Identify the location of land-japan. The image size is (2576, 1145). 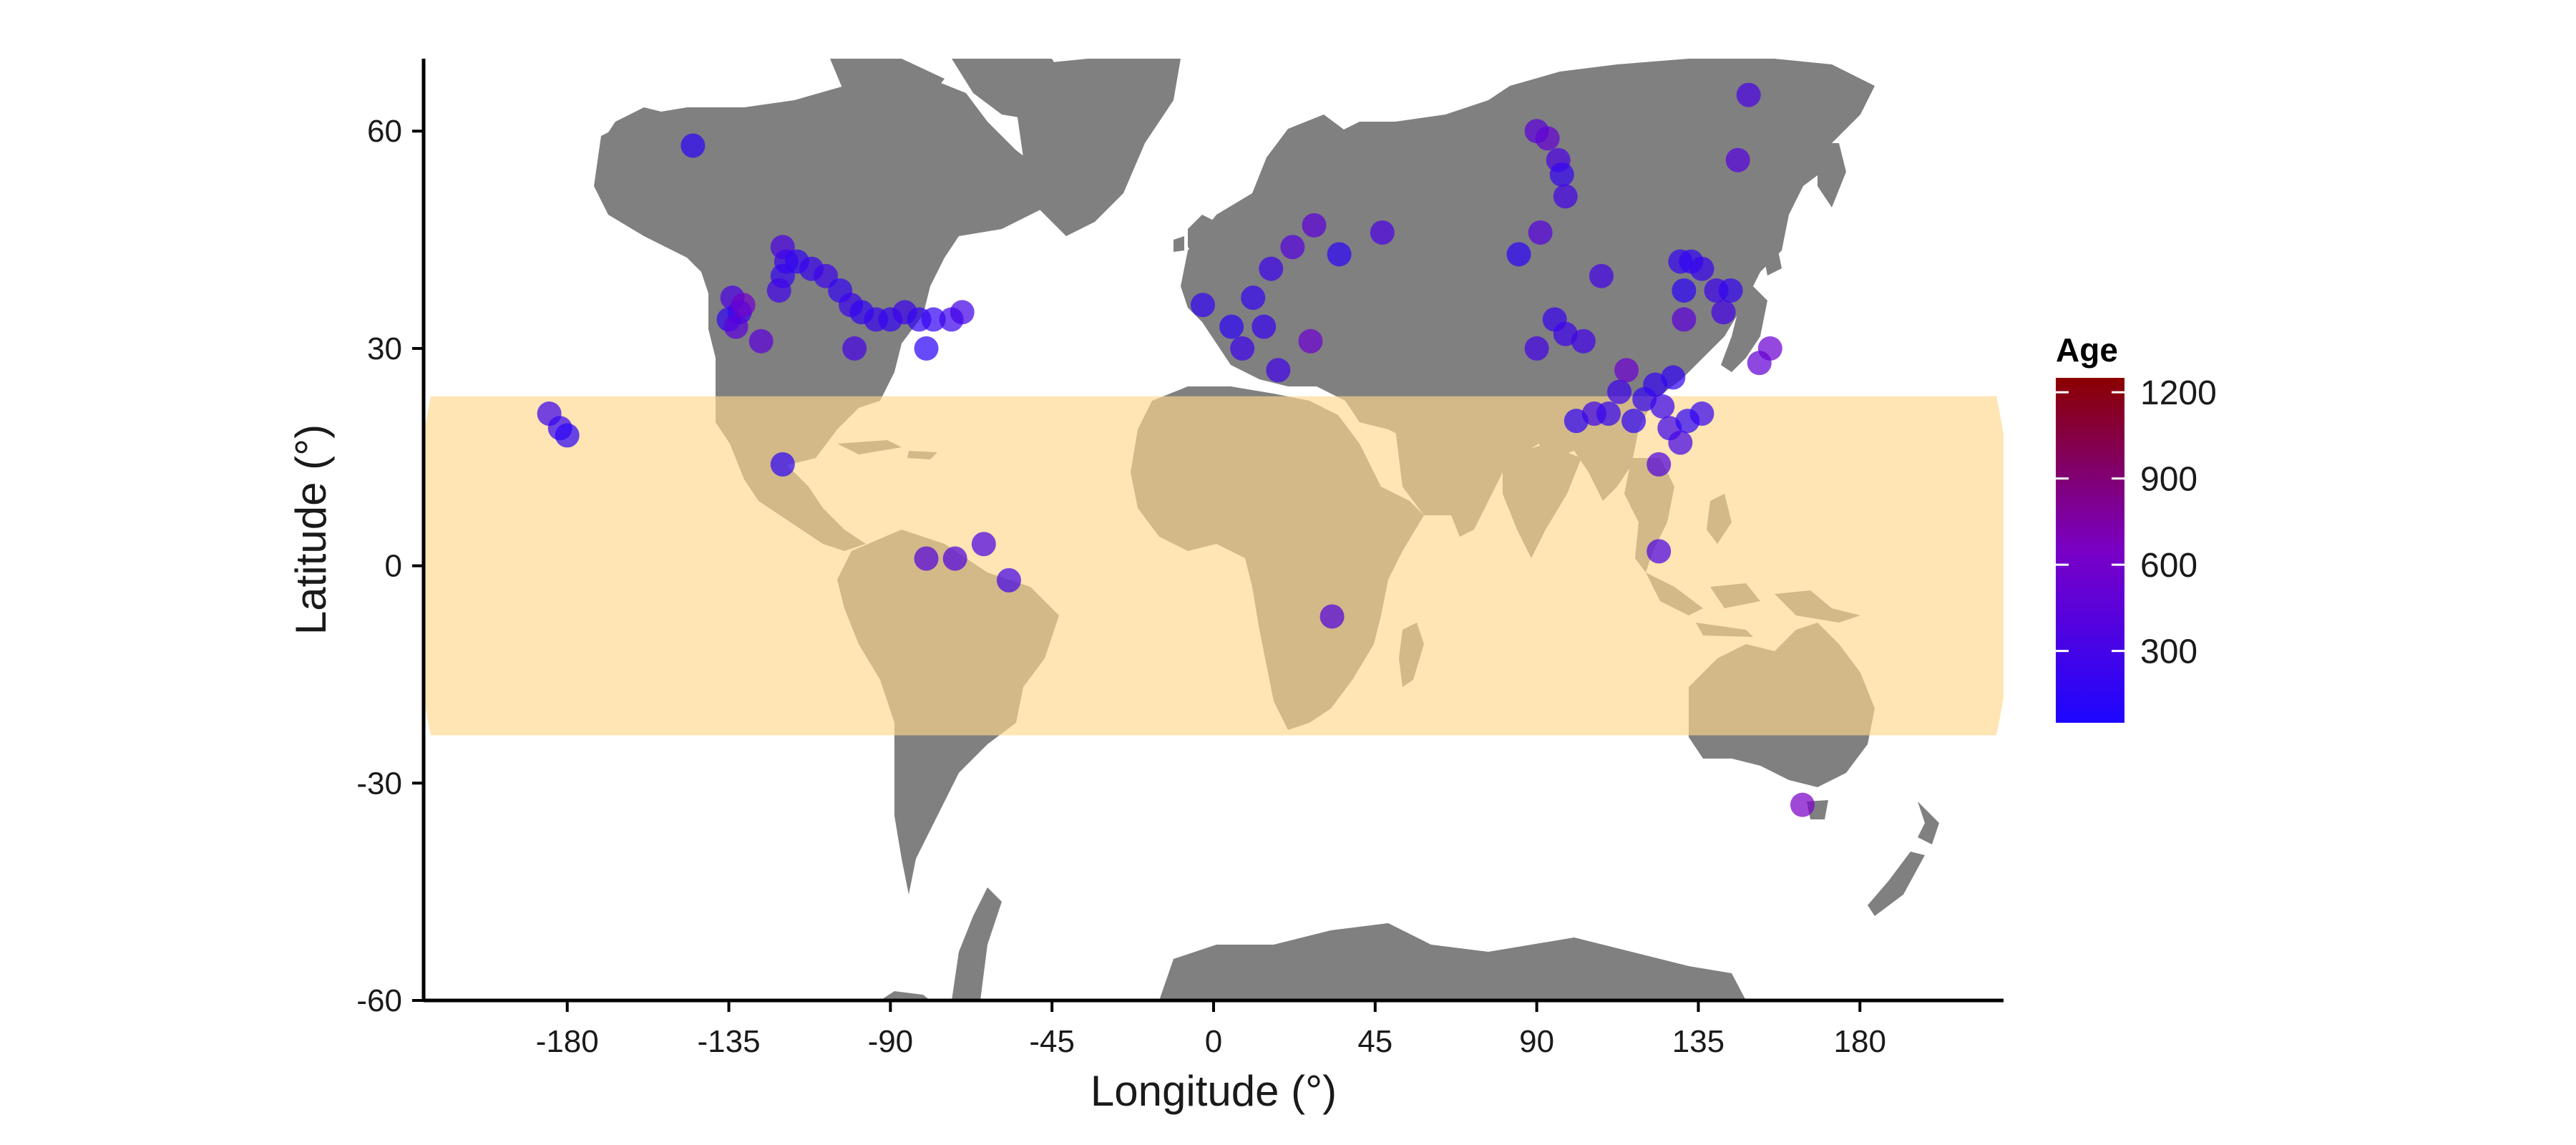
(1751, 311).